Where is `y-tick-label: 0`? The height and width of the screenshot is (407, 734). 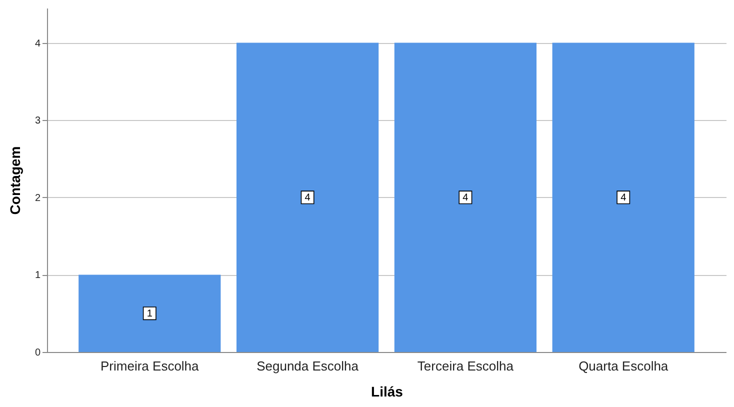 y-tick-label: 0 is located at coordinates (37, 353).